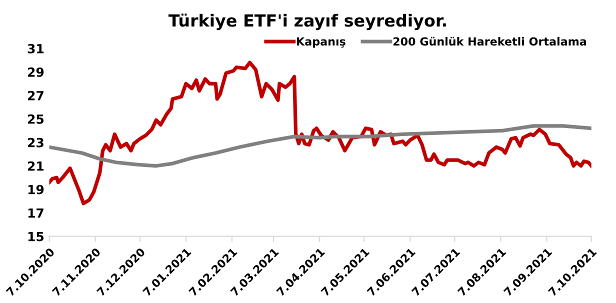  I want to click on legend-label: 200 Günlük Hareketli Ortalama, so click(489, 41).